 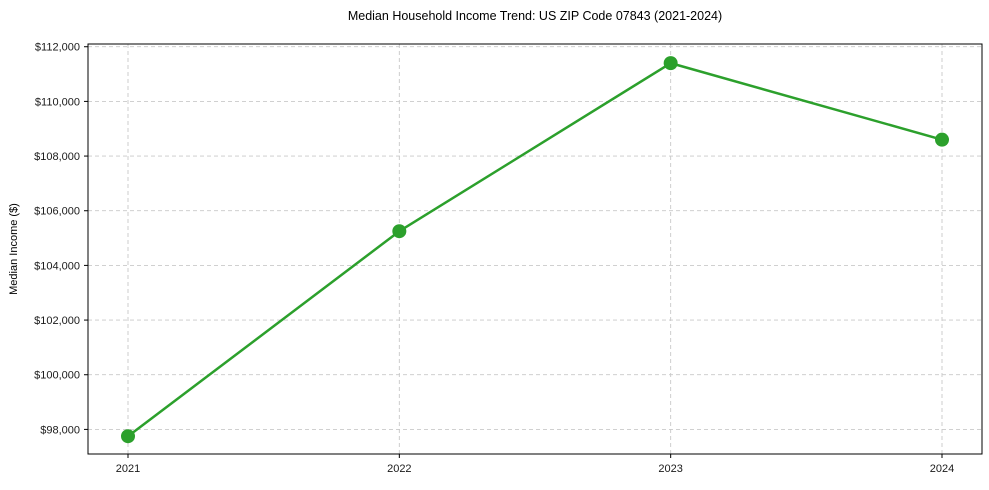 What do you see at coordinates (57, 102) in the screenshot?
I see `y-tick-label: $110,000` at bounding box center [57, 102].